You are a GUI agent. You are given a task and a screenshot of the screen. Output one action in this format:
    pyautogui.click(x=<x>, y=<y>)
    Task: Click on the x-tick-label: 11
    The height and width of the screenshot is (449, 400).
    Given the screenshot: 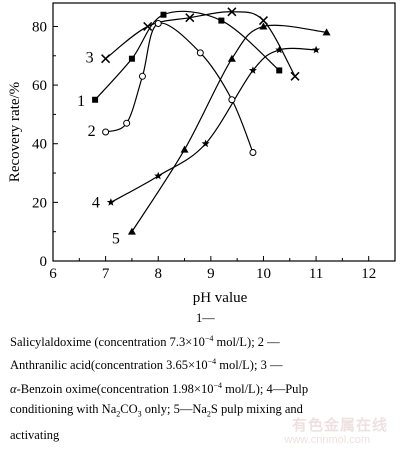 What is the action you would take?
    pyautogui.click(x=316, y=274)
    